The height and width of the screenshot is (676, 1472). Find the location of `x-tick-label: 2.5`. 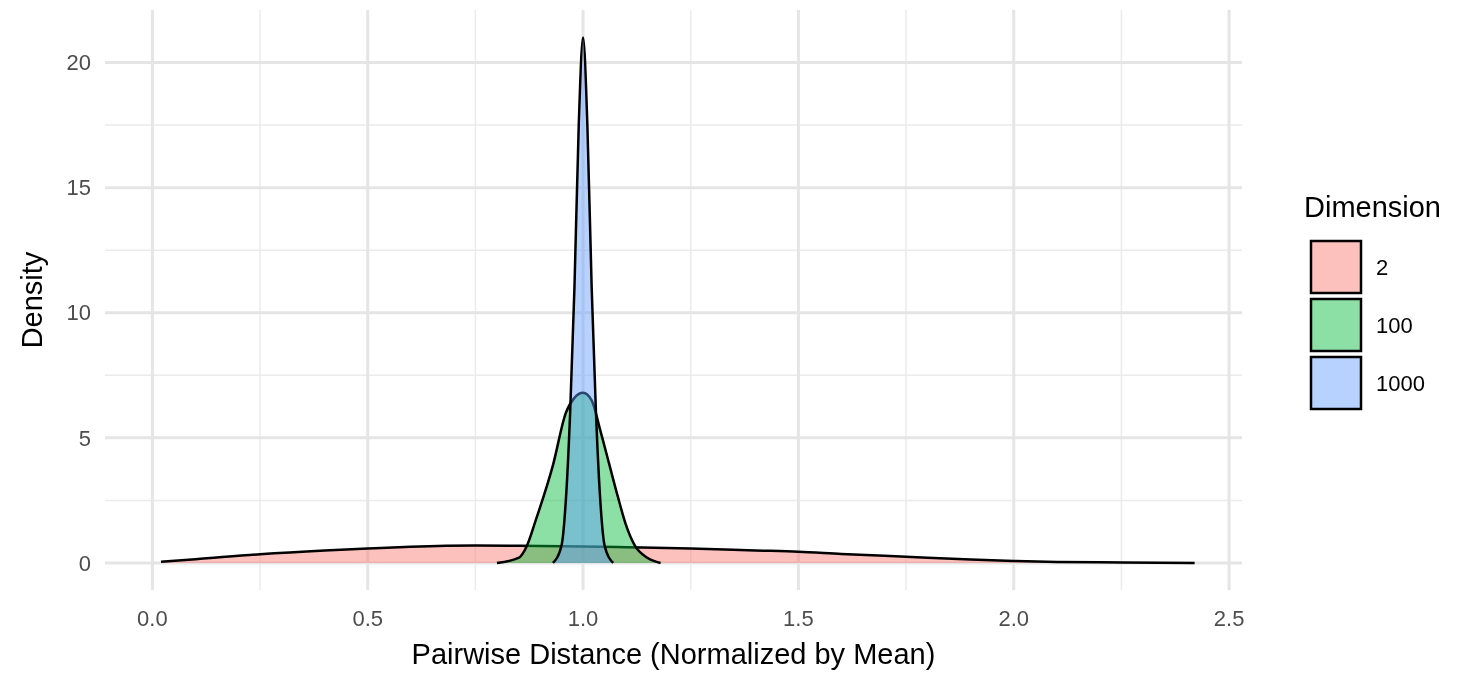

x-tick-label: 2.5 is located at coordinates (1229, 618).